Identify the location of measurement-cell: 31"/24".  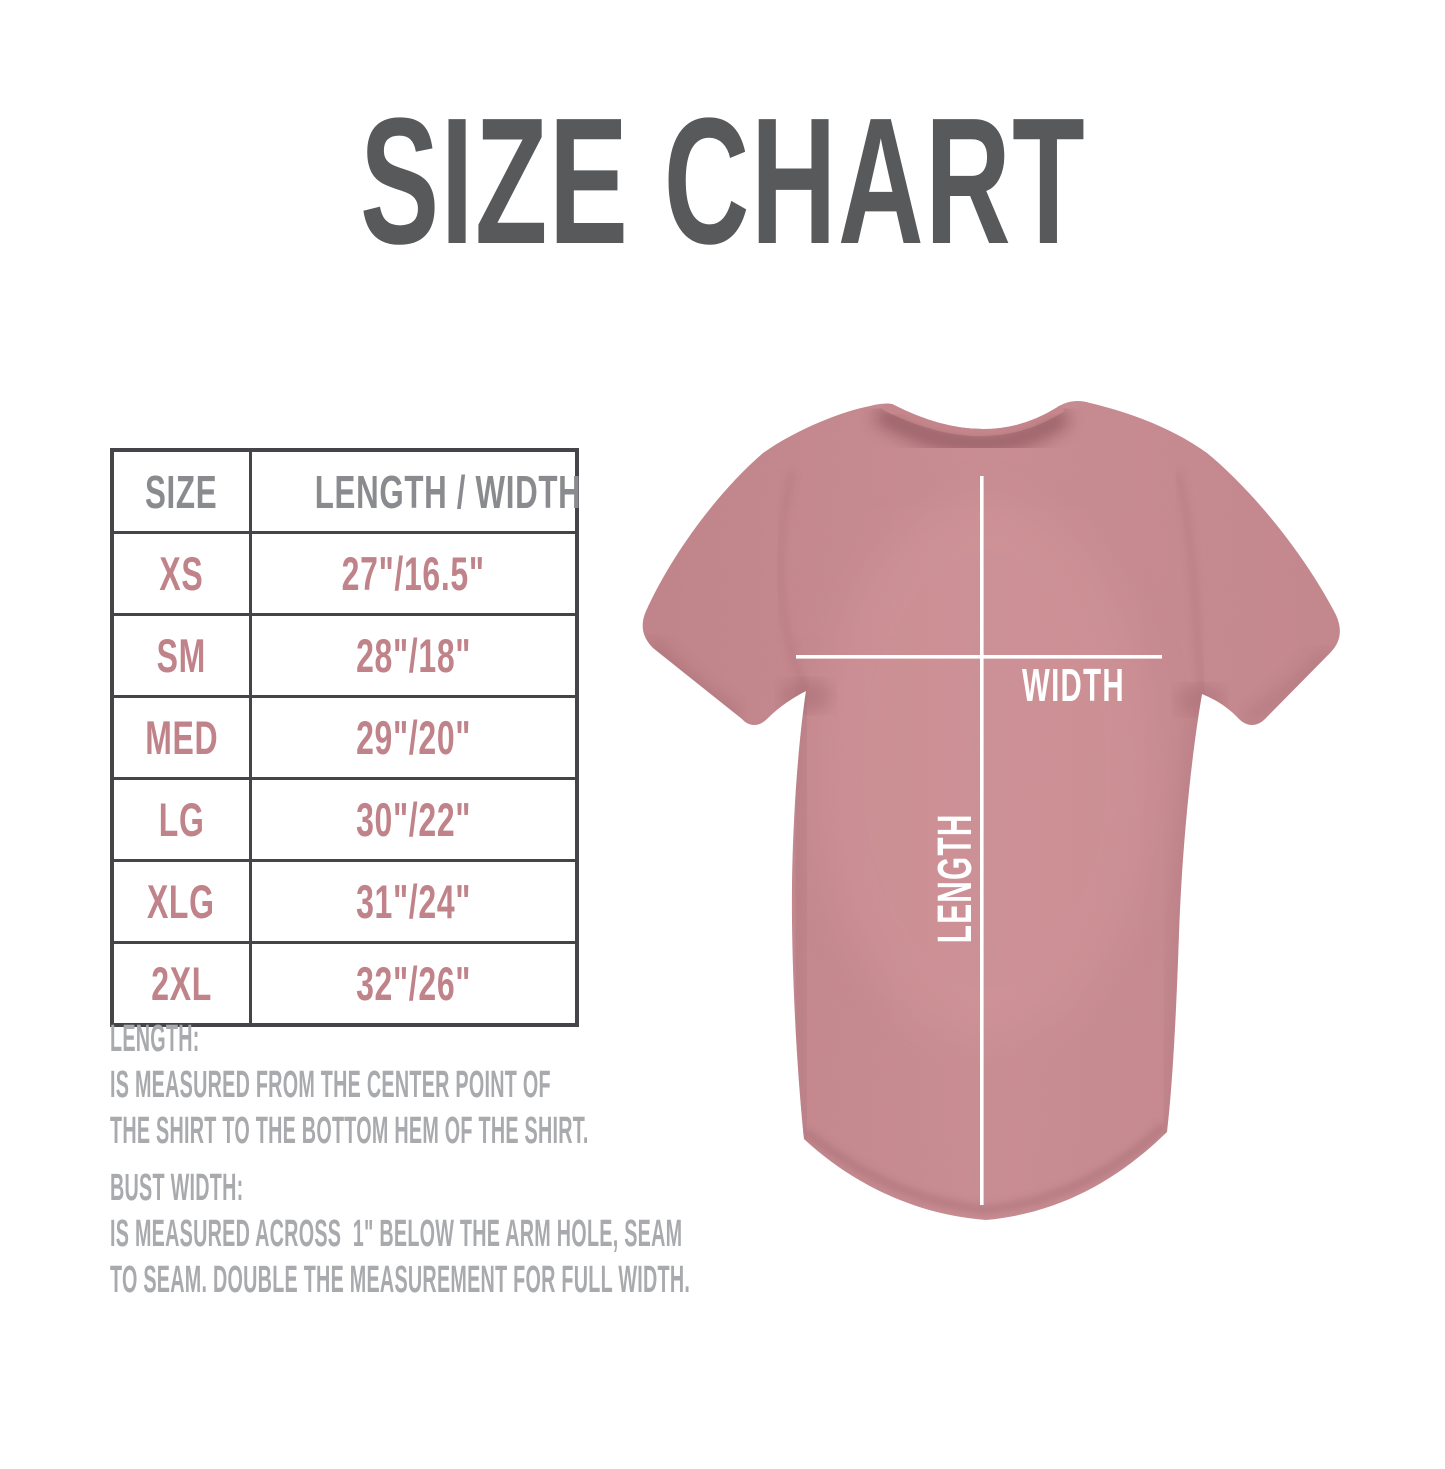
(413, 901).